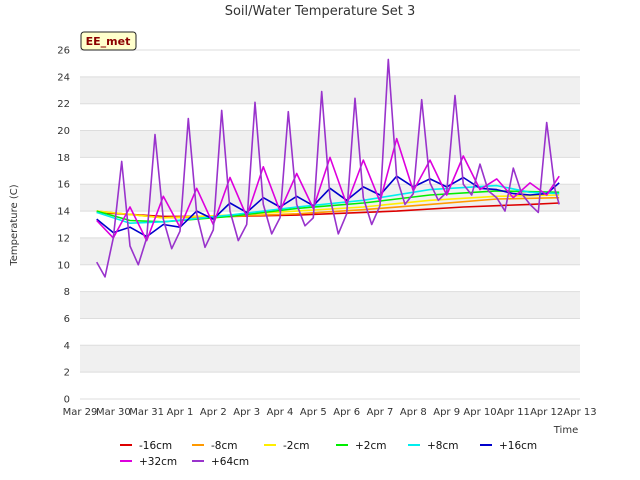 Image resolution: width=640 pixels, height=480 pixels. I want to click on x-tick-label: Apr 3, so click(246, 412).